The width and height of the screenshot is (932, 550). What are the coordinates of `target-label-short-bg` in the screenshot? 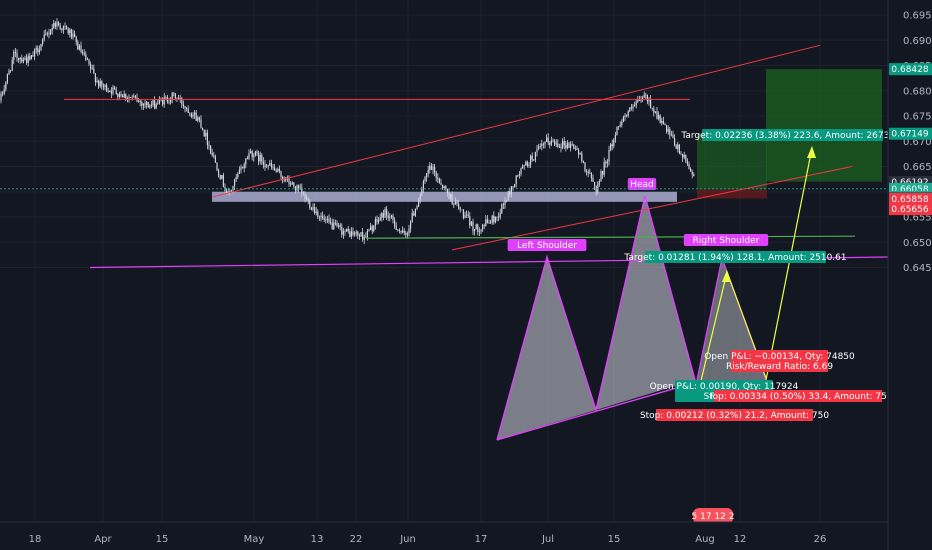 It's located at (735, 257).